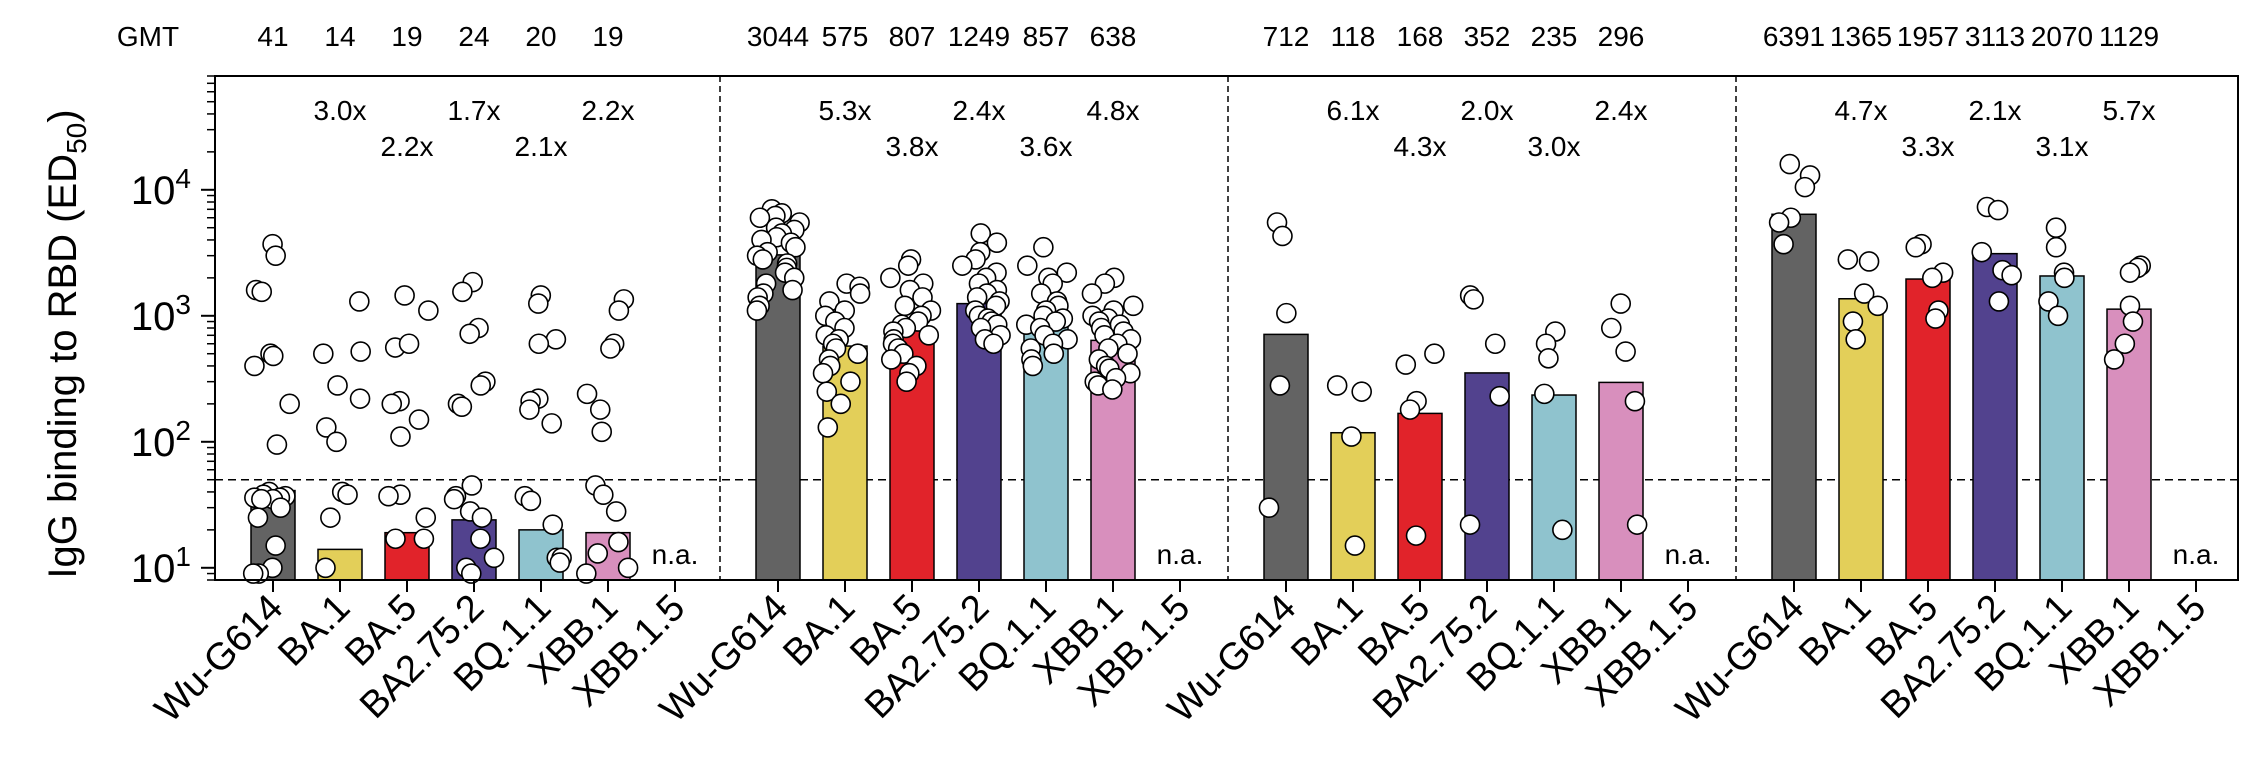 The width and height of the screenshot is (2252, 784). Describe the element at coordinates (219, 659) in the screenshot. I see `x-tick-label: Wu-G614` at that location.